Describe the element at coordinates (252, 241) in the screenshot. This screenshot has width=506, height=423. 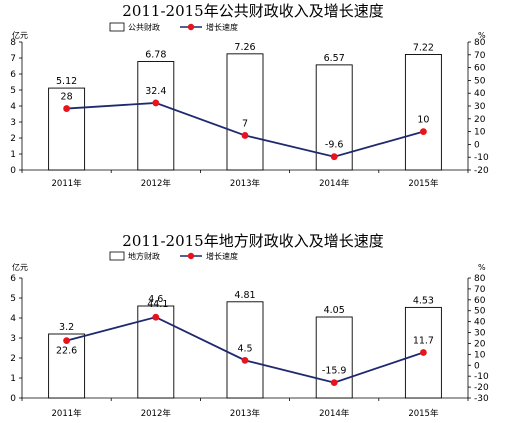
I see `chart-title: 2011-2015年地方财政收入及增长速度` at that location.